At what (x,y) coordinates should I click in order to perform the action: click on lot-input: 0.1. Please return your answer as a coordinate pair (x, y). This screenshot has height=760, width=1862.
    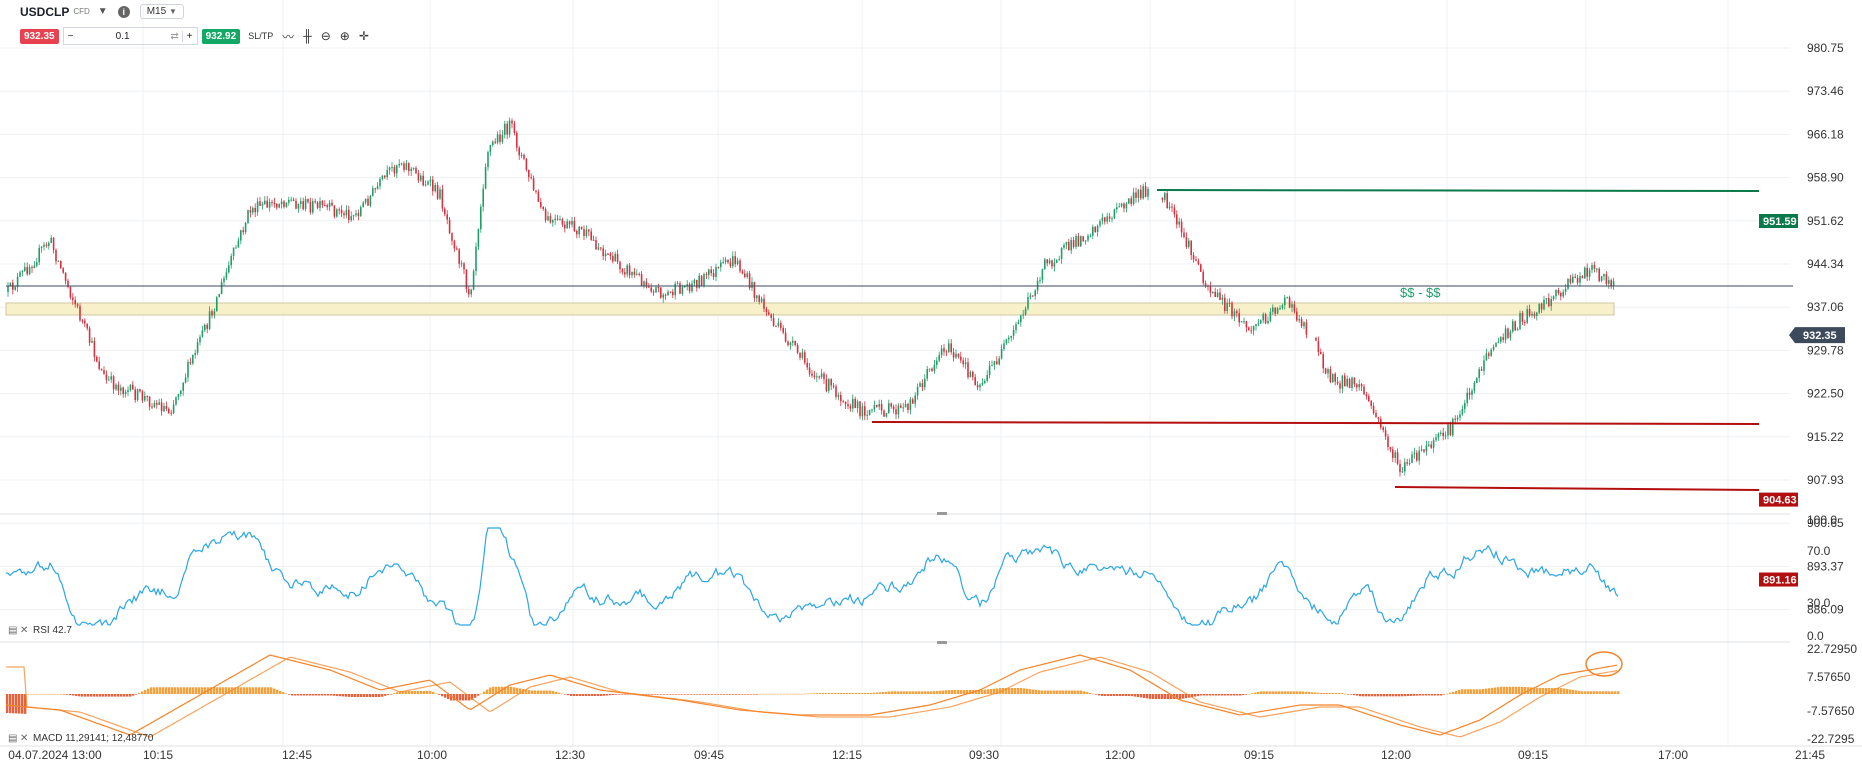
    Looking at the image, I should click on (122, 36).